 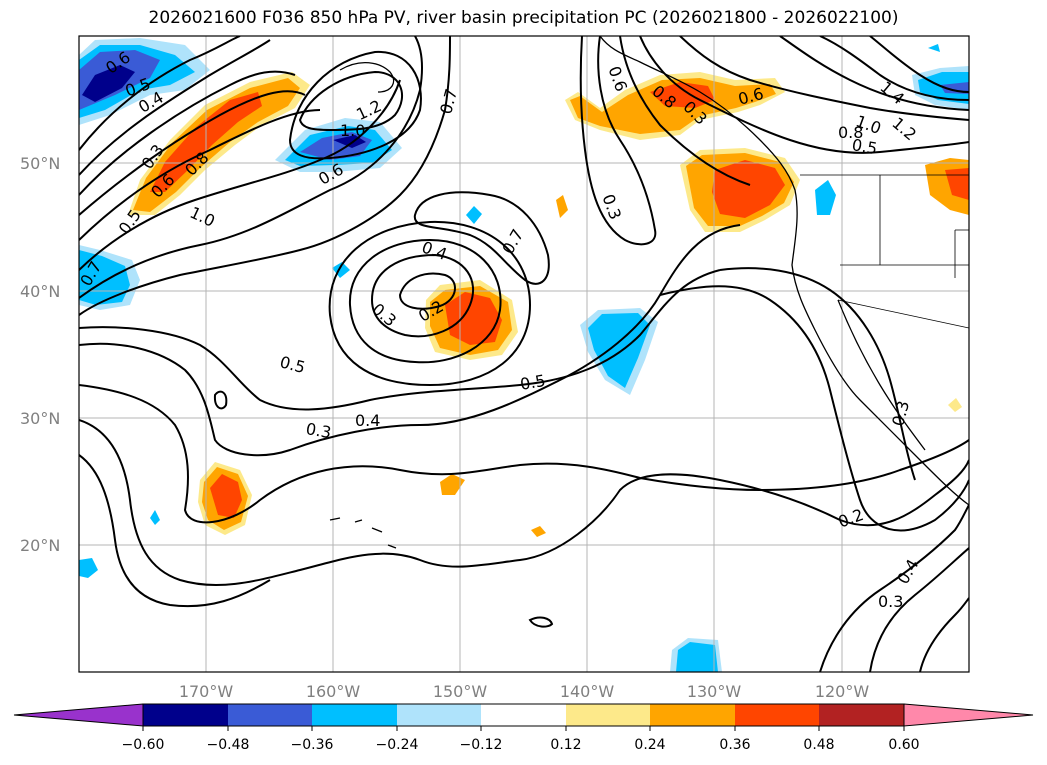 What do you see at coordinates (333, 691) in the screenshot?
I see `lon-label-160w: 160°W` at bounding box center [333, 691].